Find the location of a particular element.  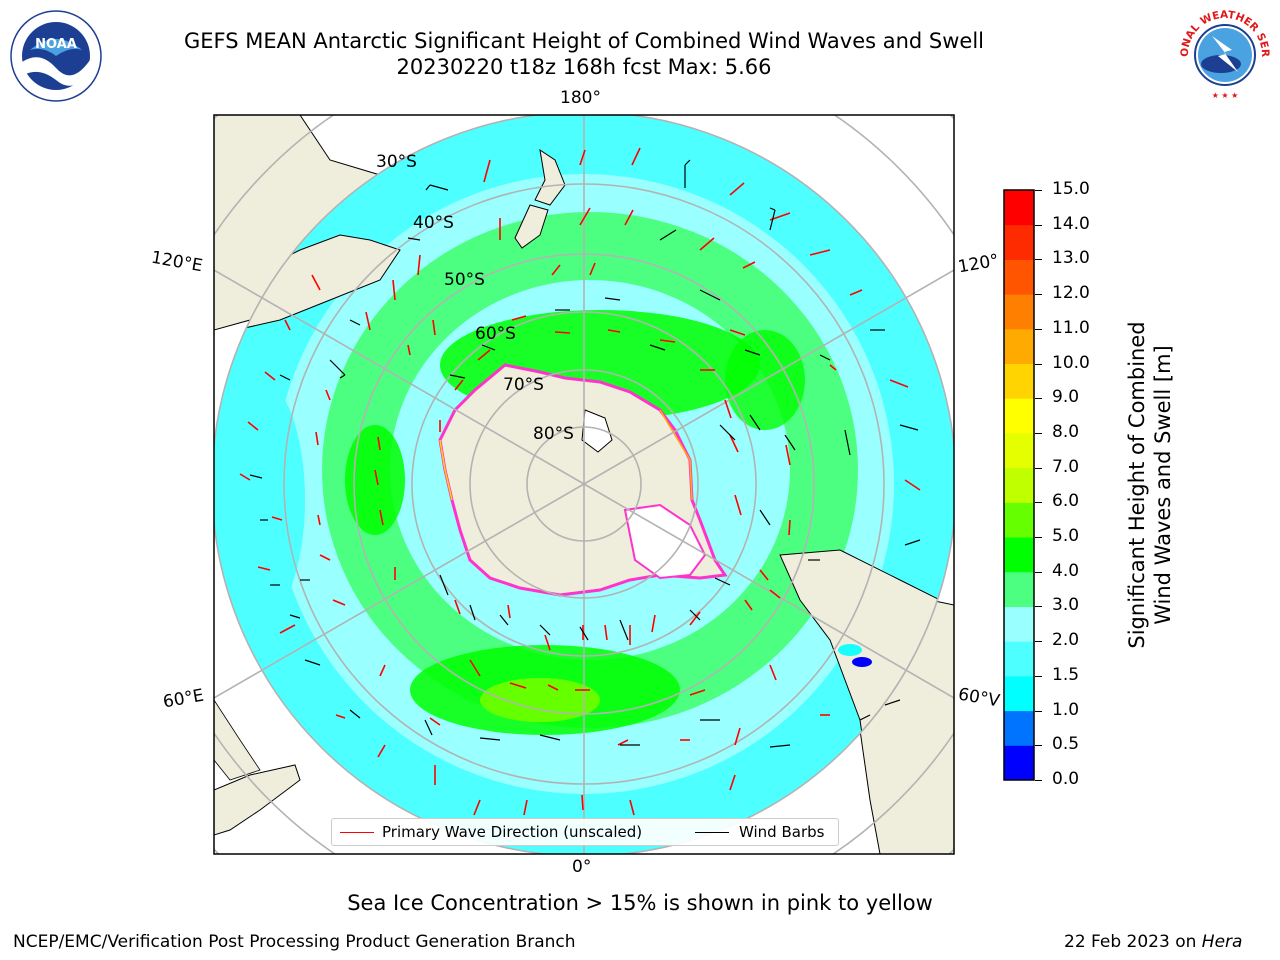

map-subtitle: 20230220 t18z 168h fcst Max: 5.66 is located at coordinates (584, 67).